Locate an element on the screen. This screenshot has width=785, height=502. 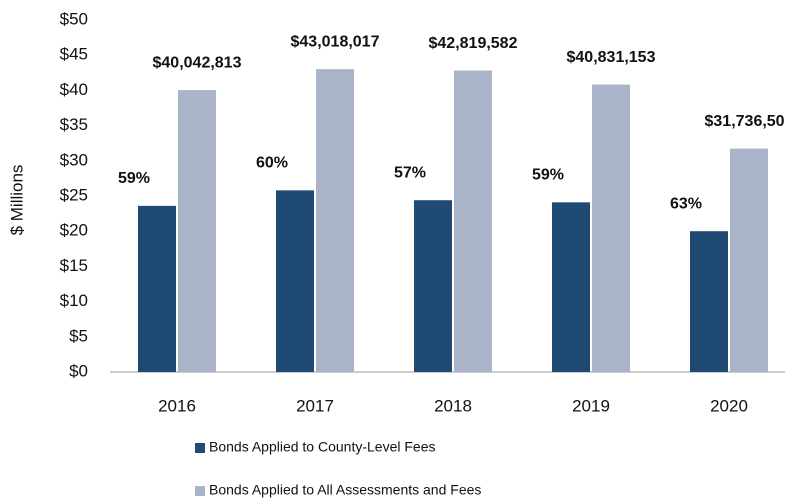
y-tick-label: $20 is located at coordinates (74, 230).